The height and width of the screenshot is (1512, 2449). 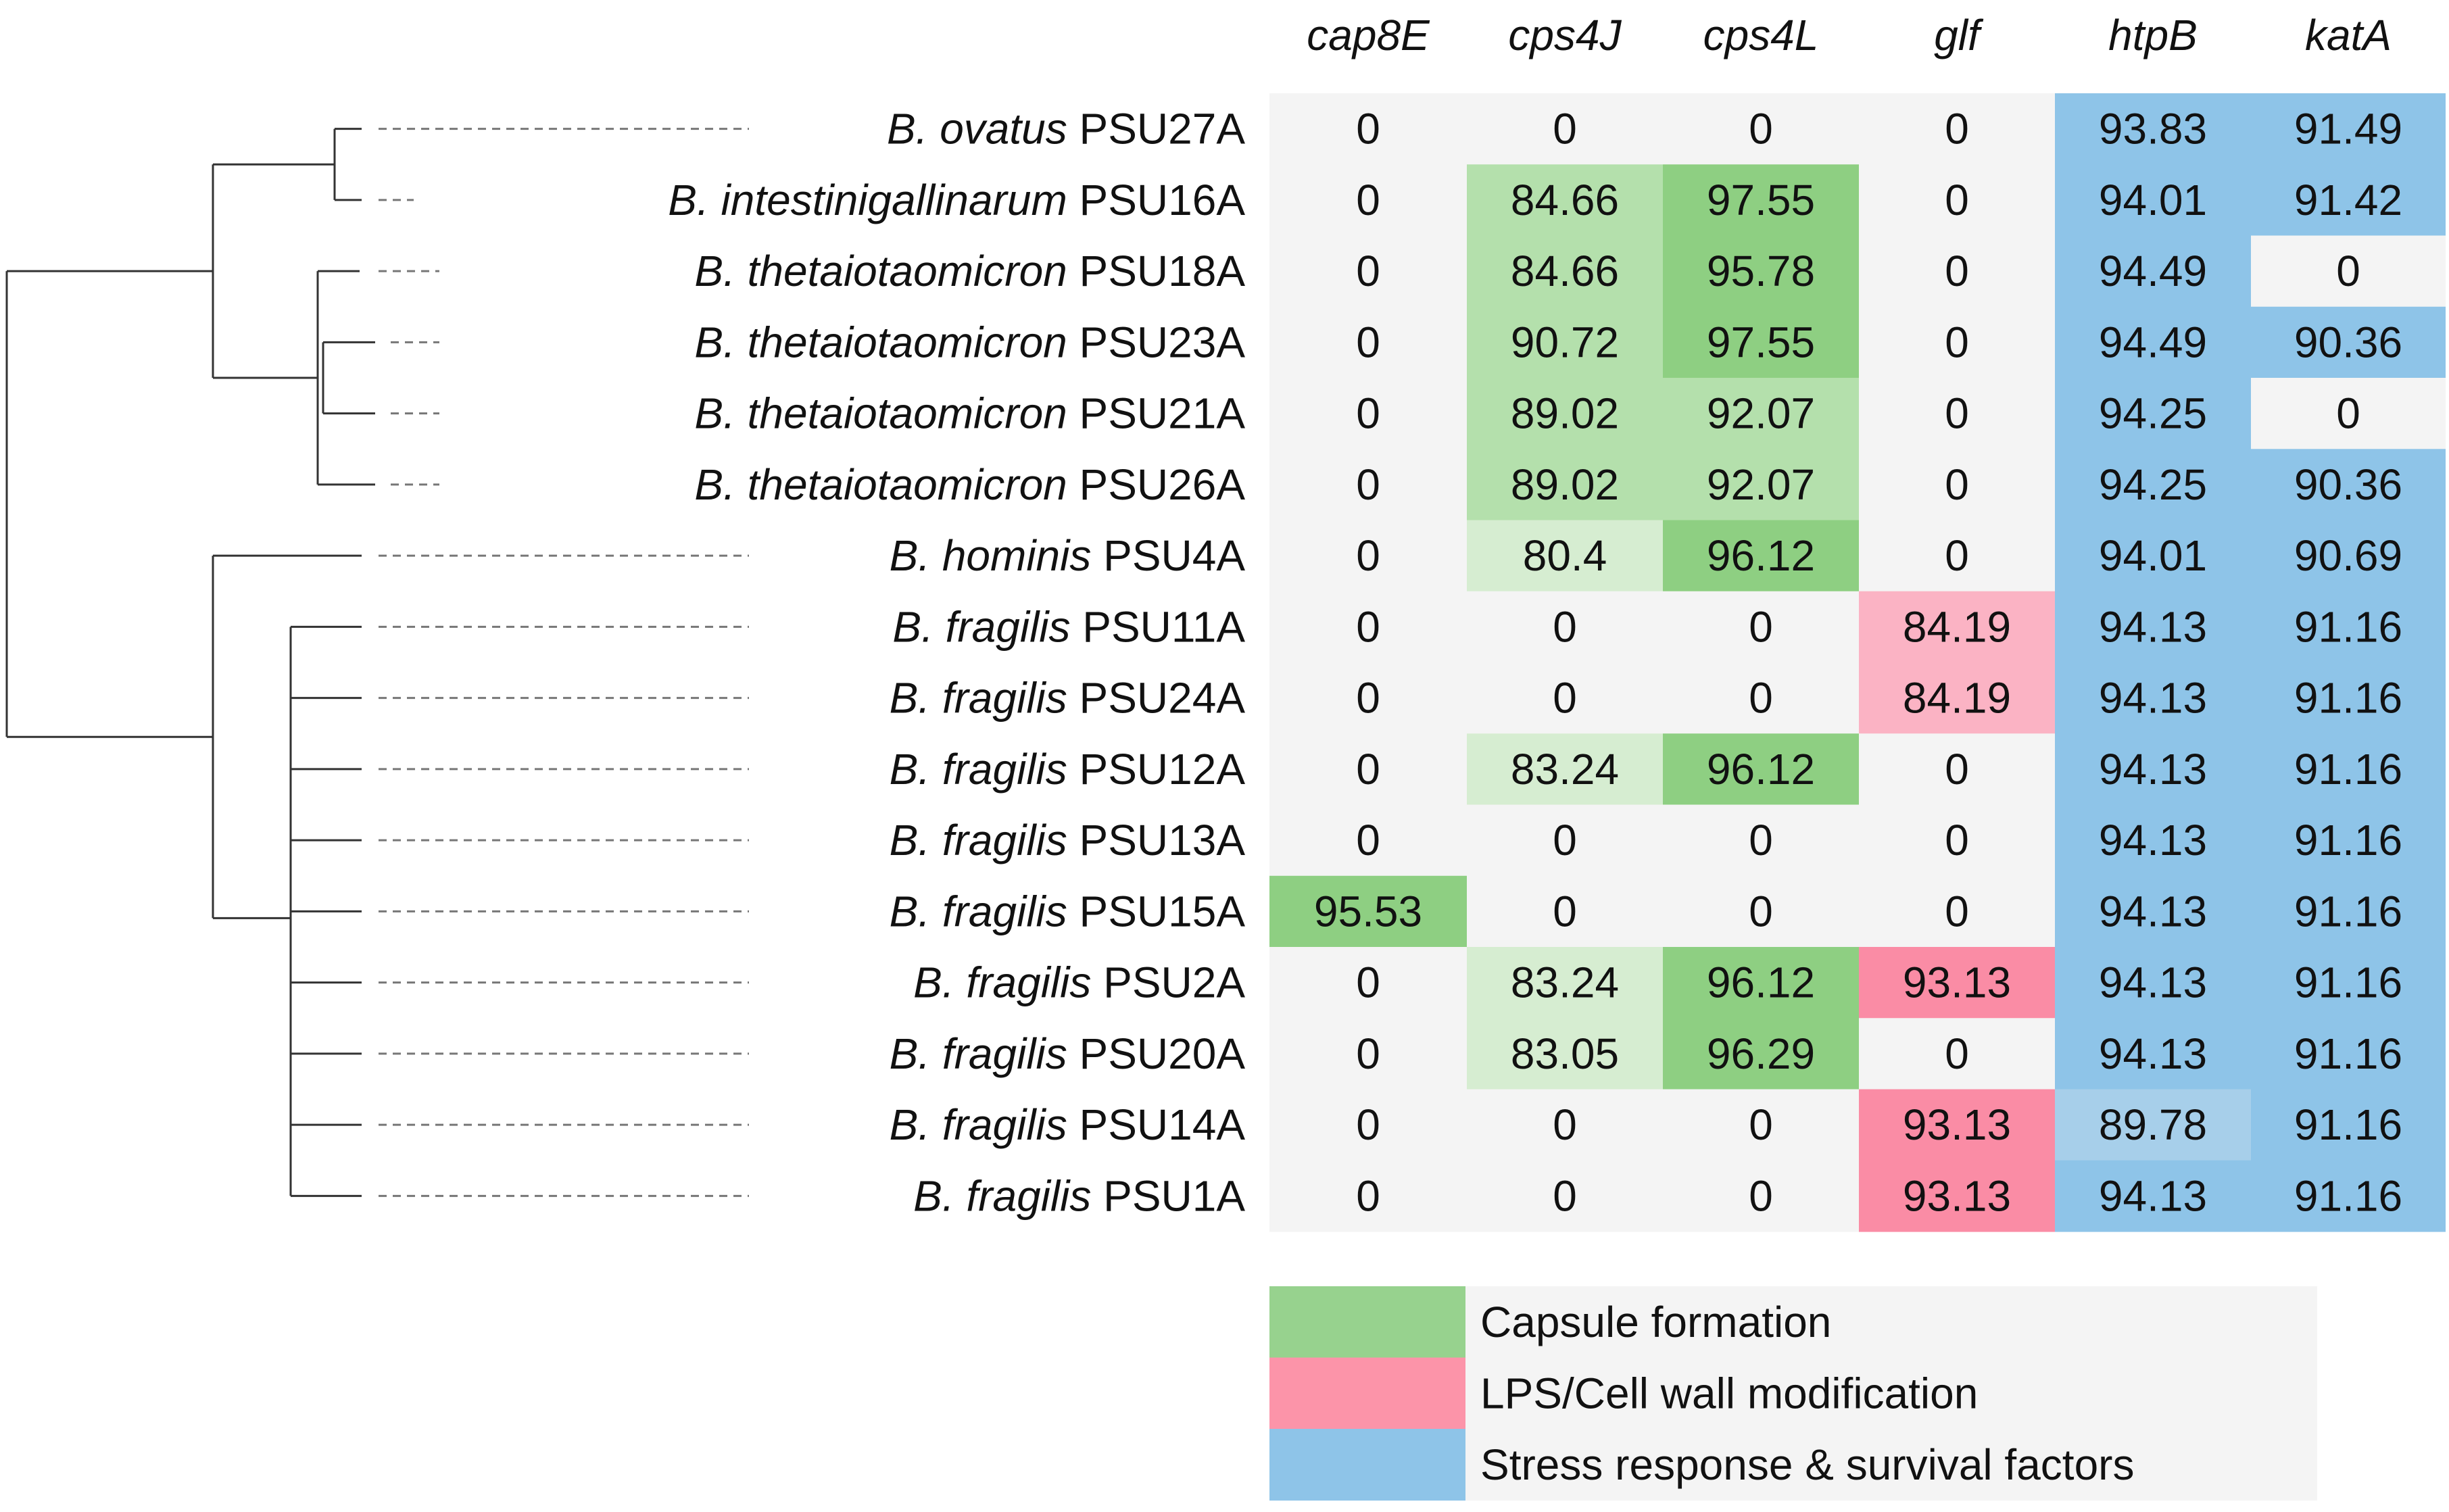 What do you see at coordinates (1565, 271) in the screenshot?
I see `cell-value: 84.66` at bounding box center [1565, 271].